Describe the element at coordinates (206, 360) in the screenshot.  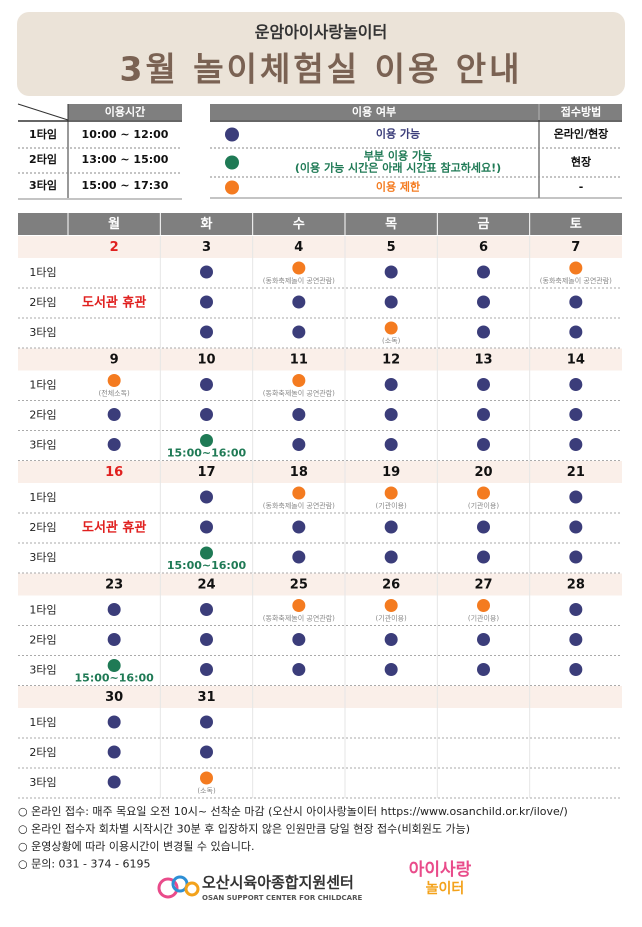
I see `date: 10` at that location.